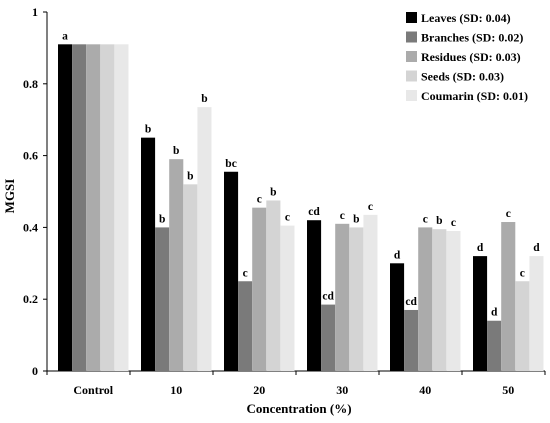 This screenshot has height=423, width=550. I want to click on legend-entry-label: Coumarin (SD: 0.01), so click(474, 96).